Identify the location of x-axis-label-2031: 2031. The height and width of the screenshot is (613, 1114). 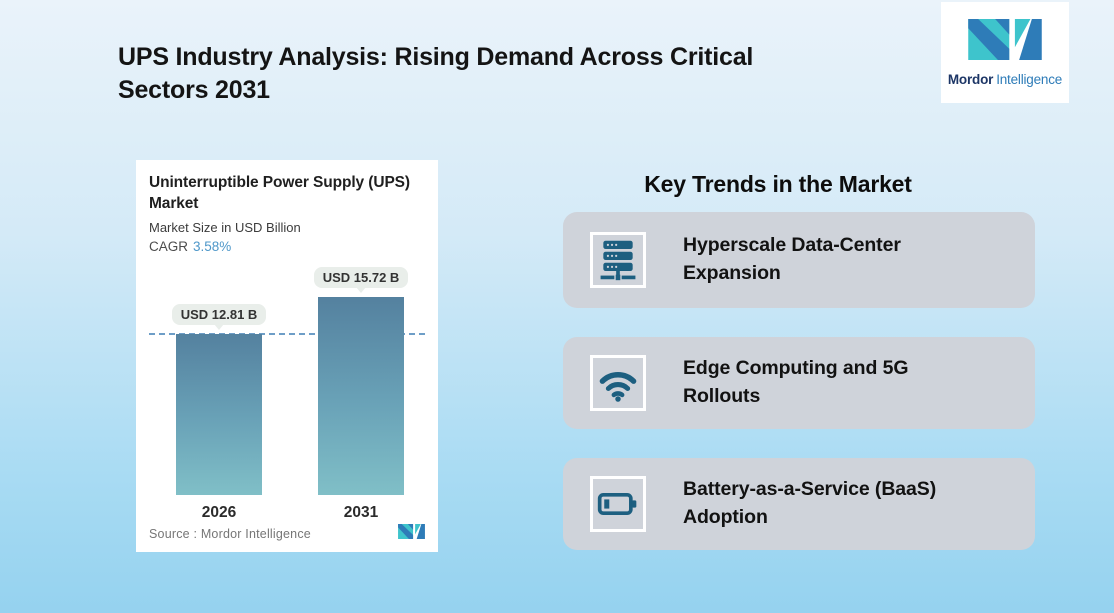
(361, 512).